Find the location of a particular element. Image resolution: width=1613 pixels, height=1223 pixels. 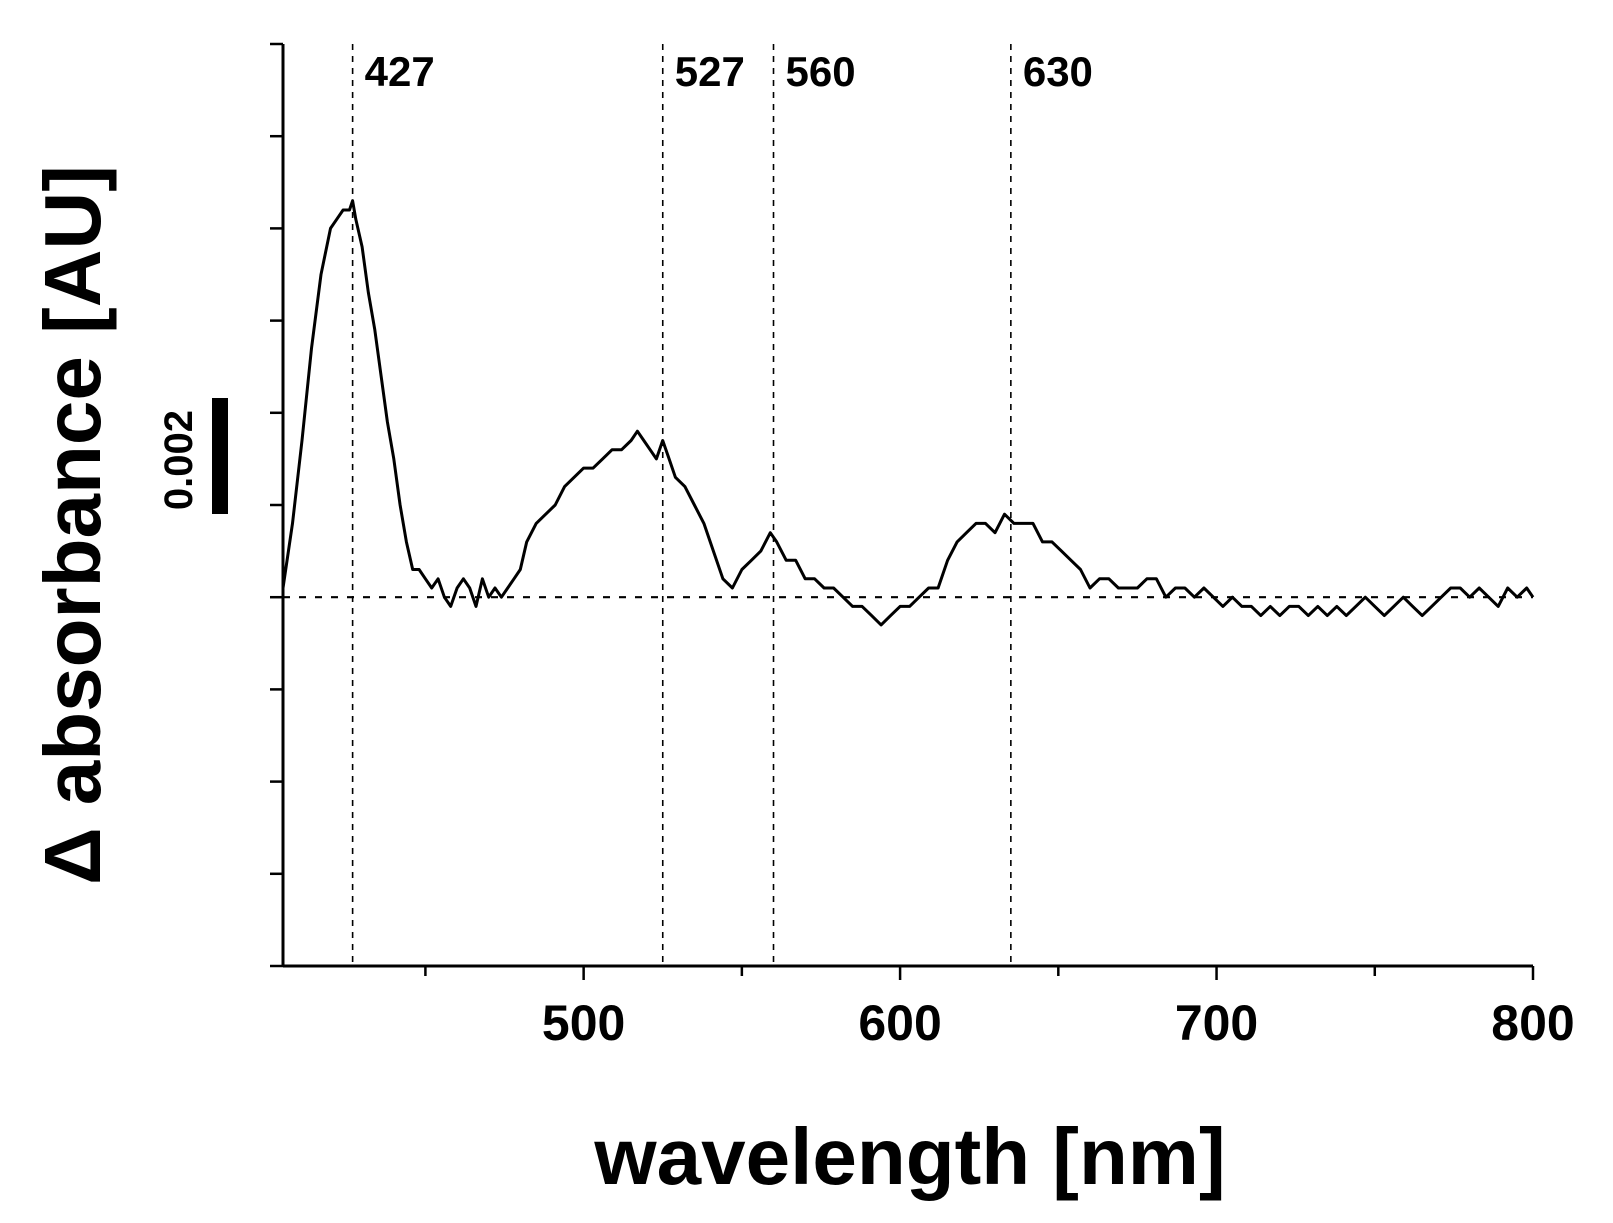

reference-label-560: 560 is located at coordinates (821, 71).